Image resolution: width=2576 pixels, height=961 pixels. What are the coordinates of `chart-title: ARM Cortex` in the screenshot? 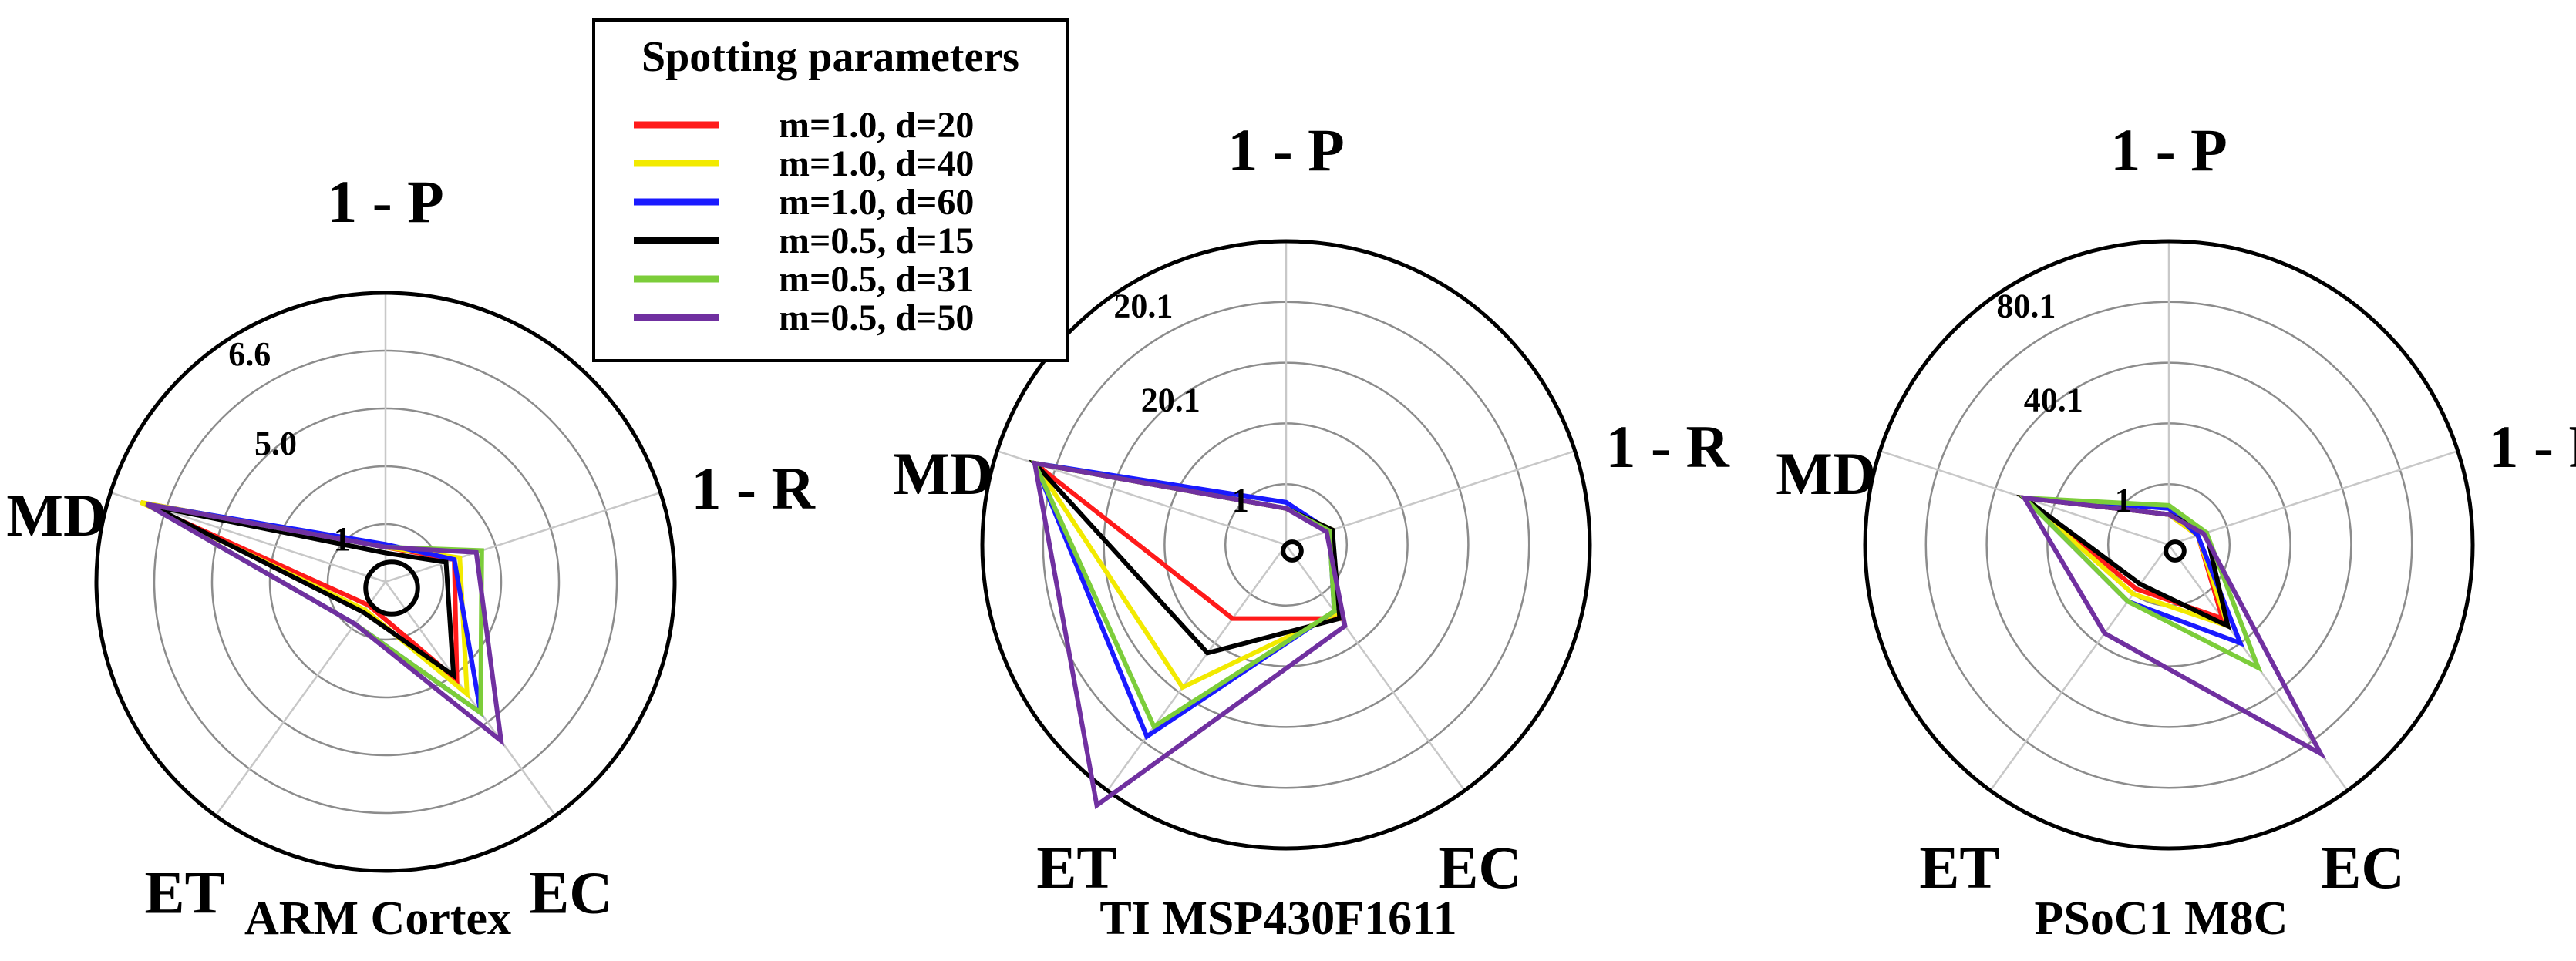 It's located at (377, 918).